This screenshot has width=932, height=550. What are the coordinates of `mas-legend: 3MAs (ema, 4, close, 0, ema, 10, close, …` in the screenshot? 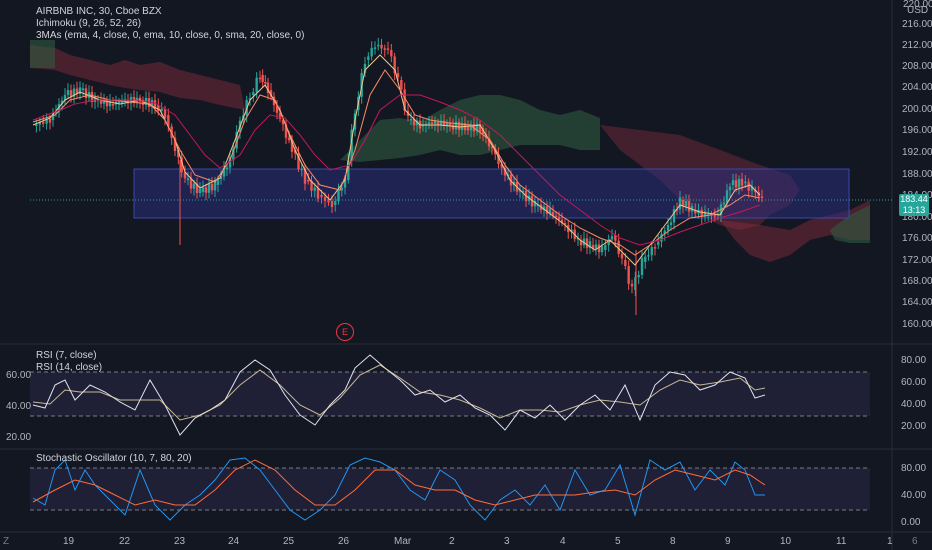 It's located at (170, 35).